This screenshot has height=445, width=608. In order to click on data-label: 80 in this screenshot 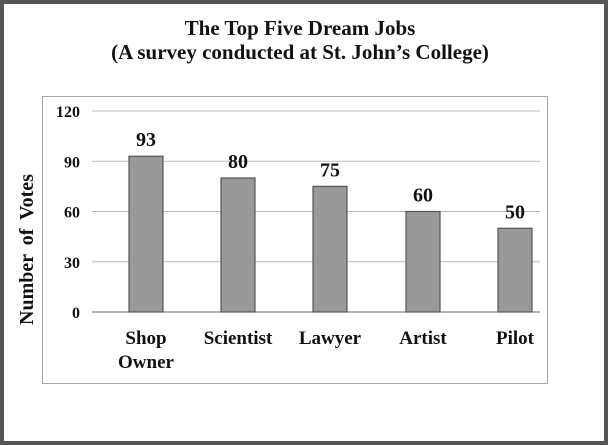, I will do `click(238, 162)`.